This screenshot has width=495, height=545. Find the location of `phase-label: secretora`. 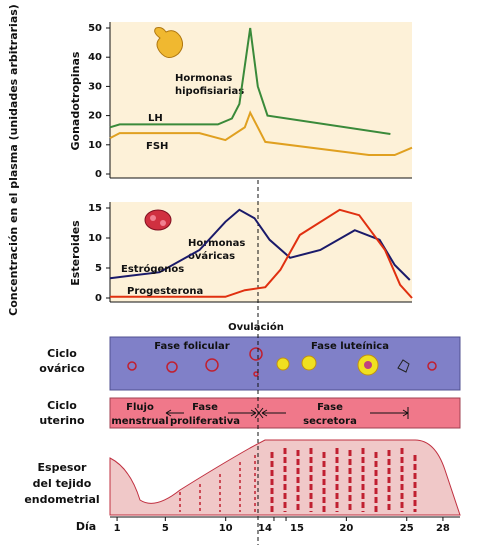

phase-label: secretora is located at coordinates (330, 421).